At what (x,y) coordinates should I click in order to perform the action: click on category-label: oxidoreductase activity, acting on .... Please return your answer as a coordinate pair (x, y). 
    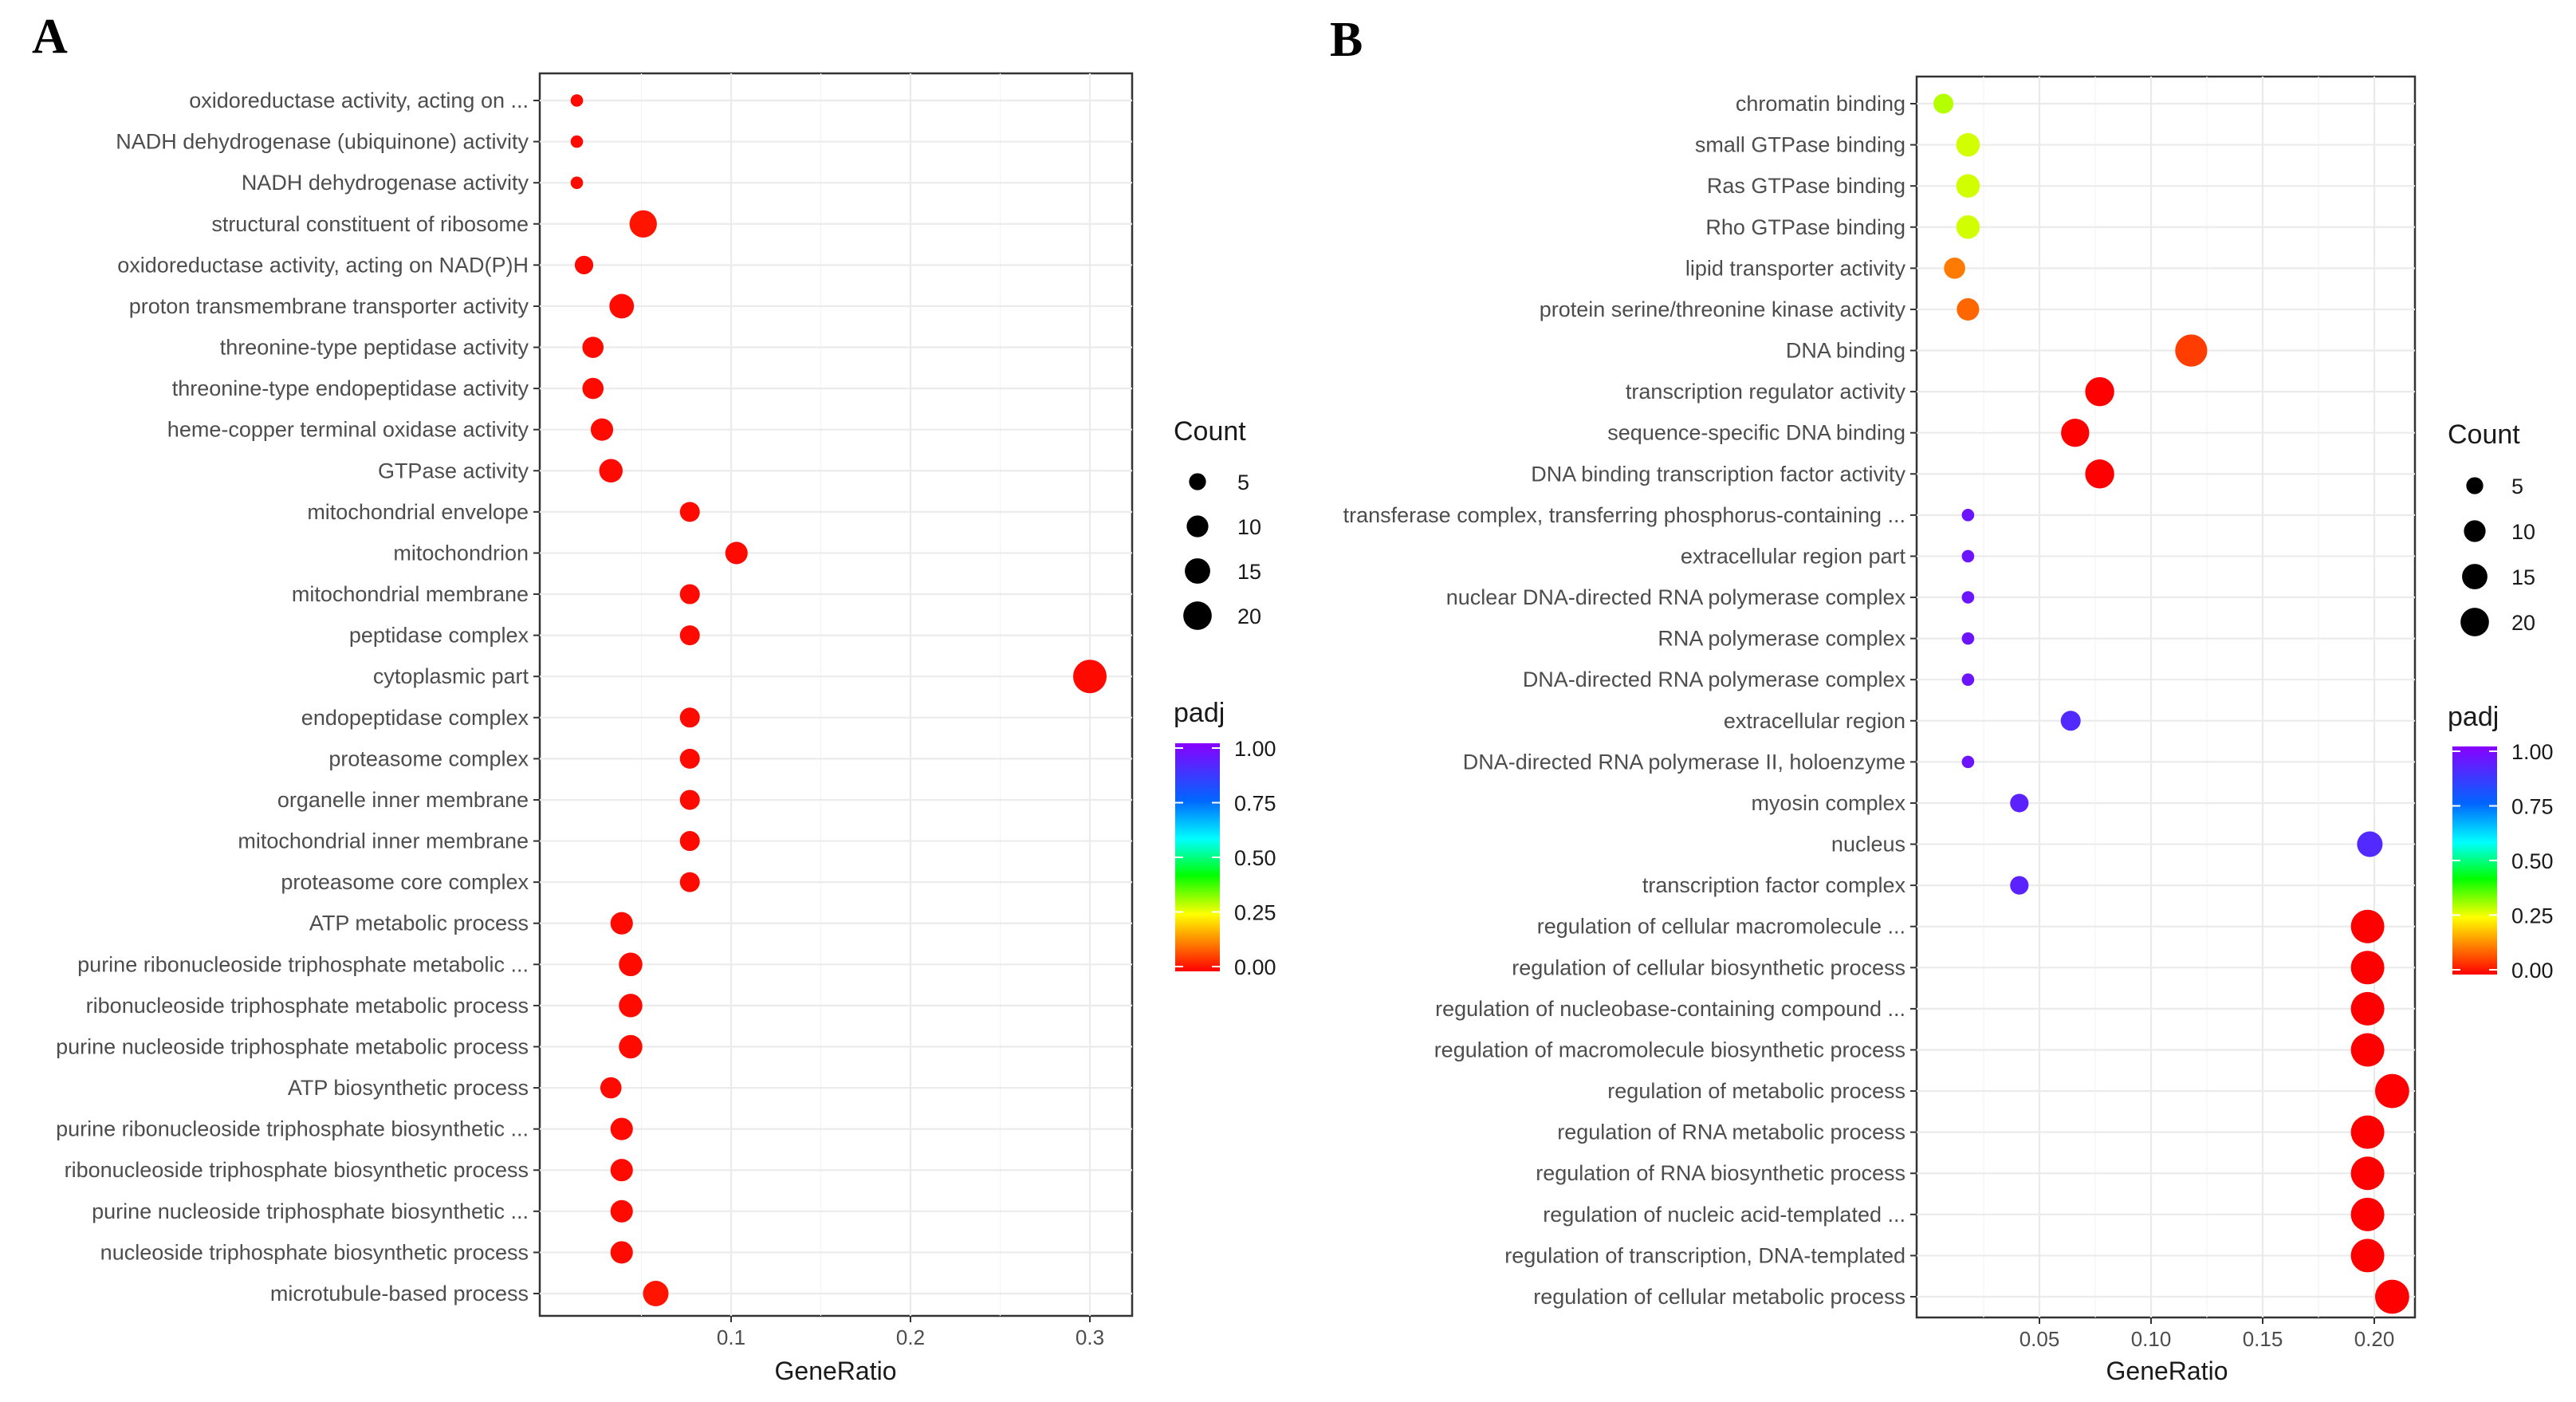
    Looking at the image, I should click on (359, 100).